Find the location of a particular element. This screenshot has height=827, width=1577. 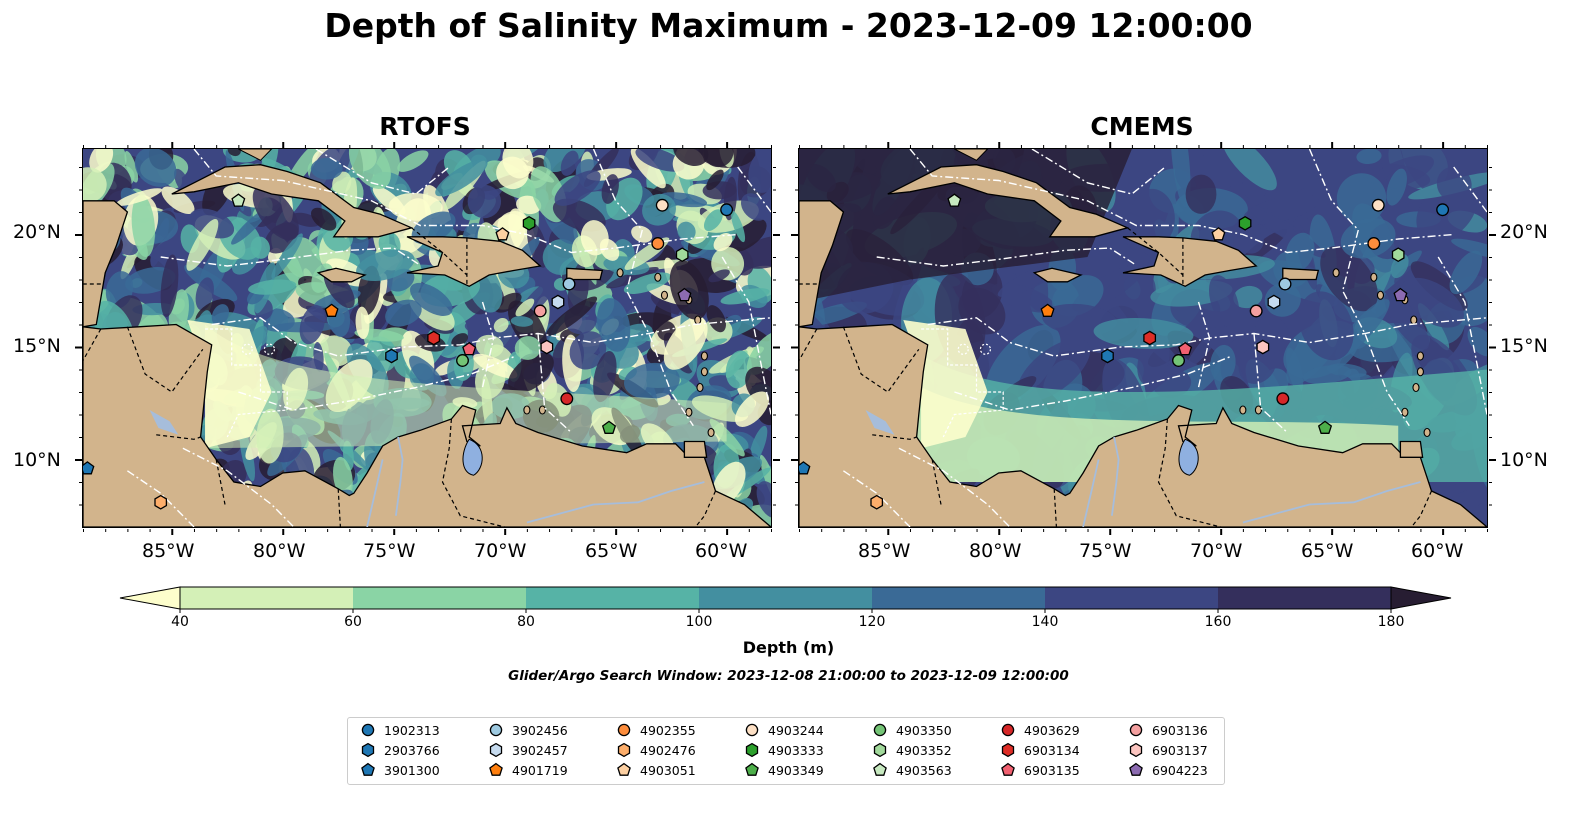

legend-label: 4901719 is located at coordinates (540, 770).